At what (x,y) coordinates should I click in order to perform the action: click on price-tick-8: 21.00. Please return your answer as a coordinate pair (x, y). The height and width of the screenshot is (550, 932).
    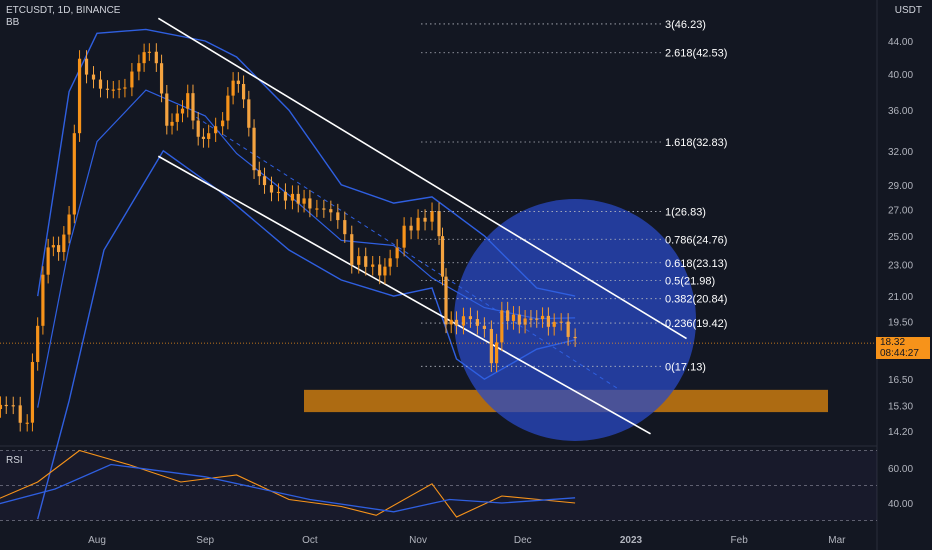
    Looking at the image, I should click on (900, 297).